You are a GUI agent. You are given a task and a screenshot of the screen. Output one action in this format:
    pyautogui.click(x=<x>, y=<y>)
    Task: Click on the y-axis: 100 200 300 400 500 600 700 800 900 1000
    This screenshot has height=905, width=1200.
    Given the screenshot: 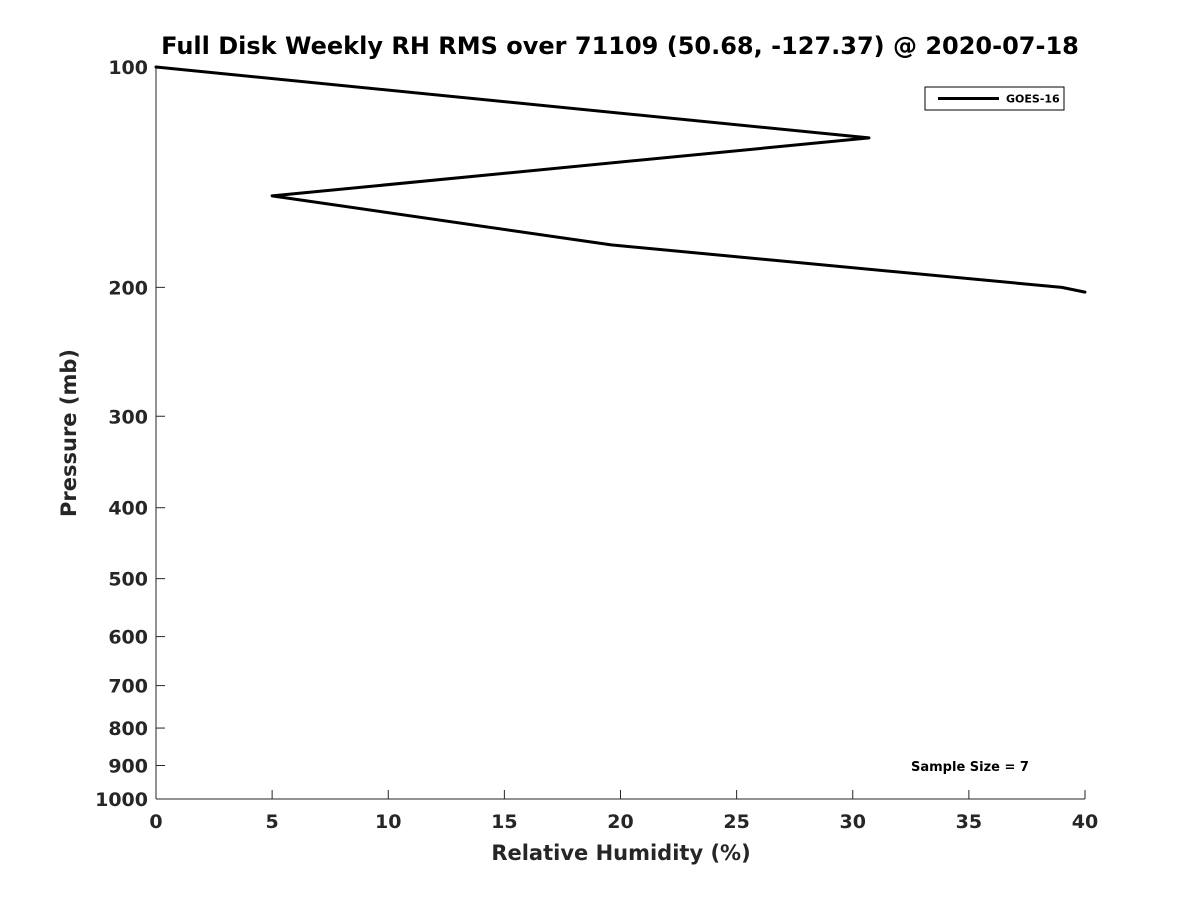 What is the action you would take?
    pyautogui.click(x=130, y=434)
    